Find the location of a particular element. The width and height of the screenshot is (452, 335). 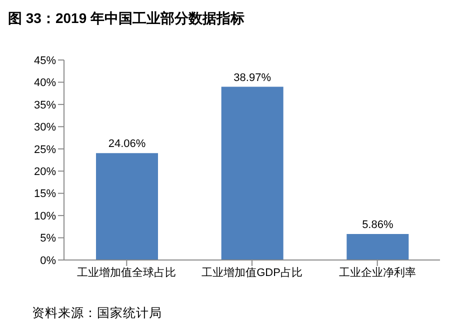

y-tick-label: 20% is located at coordinates (45, 172).